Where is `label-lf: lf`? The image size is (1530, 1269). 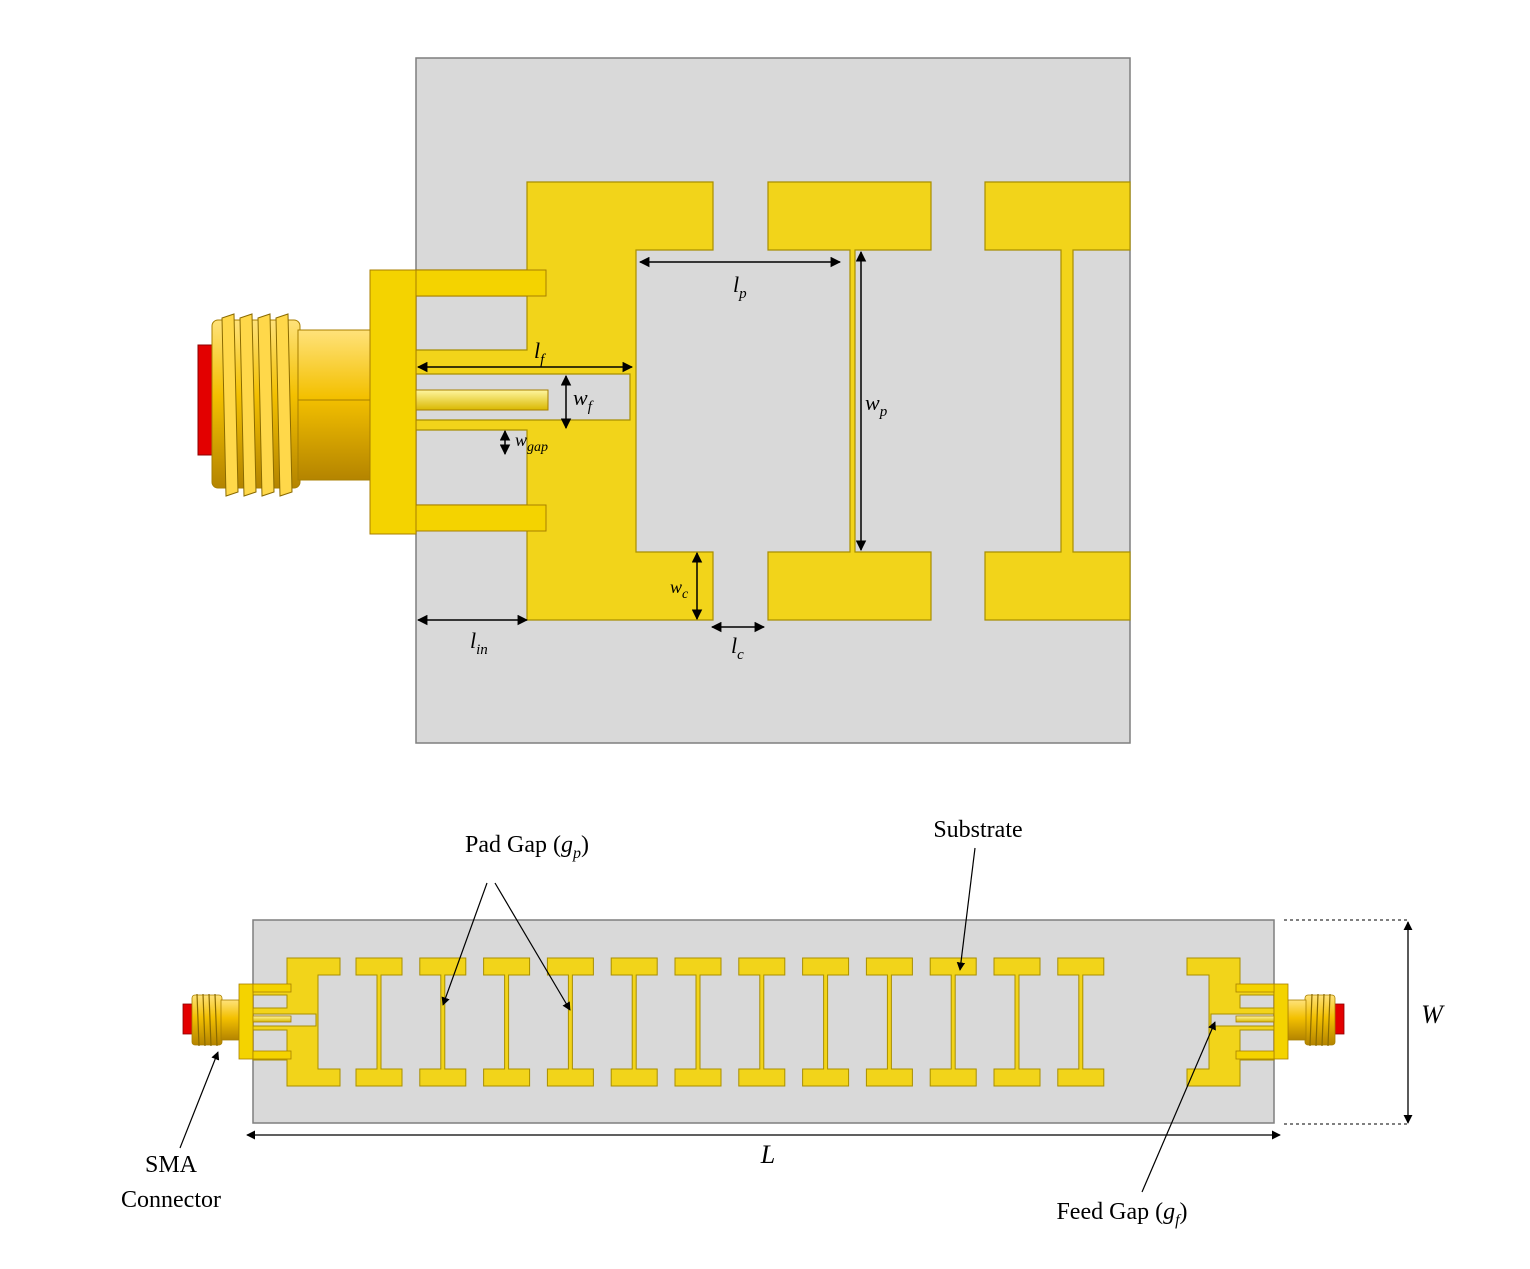 label-lf: lf is located at coordinates (540, 353).